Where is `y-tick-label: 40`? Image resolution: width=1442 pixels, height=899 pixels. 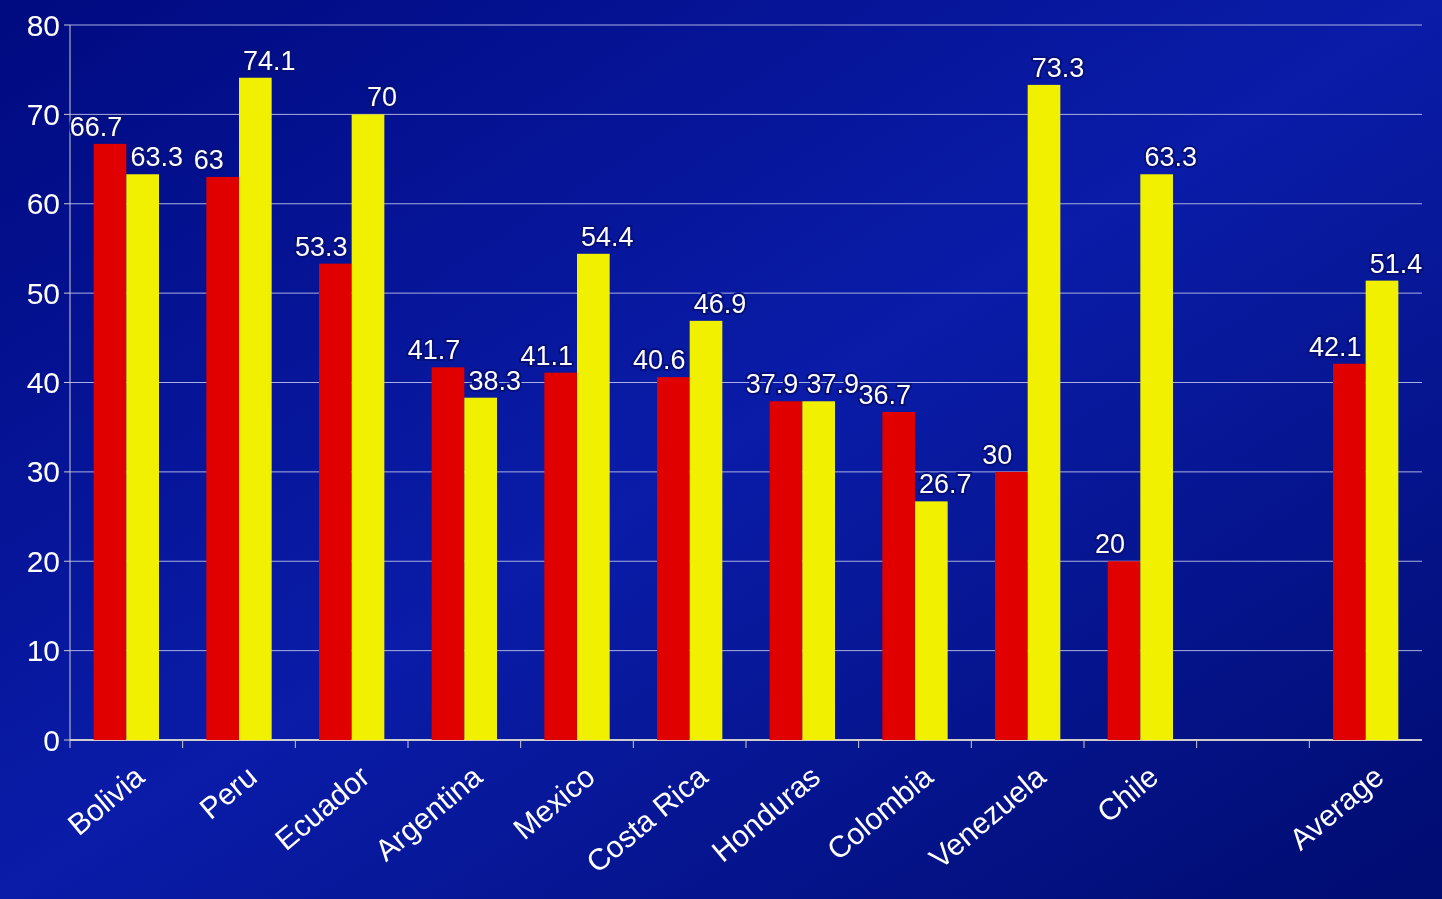 y-tick-label: 40 is located at coordinates (43, 382).